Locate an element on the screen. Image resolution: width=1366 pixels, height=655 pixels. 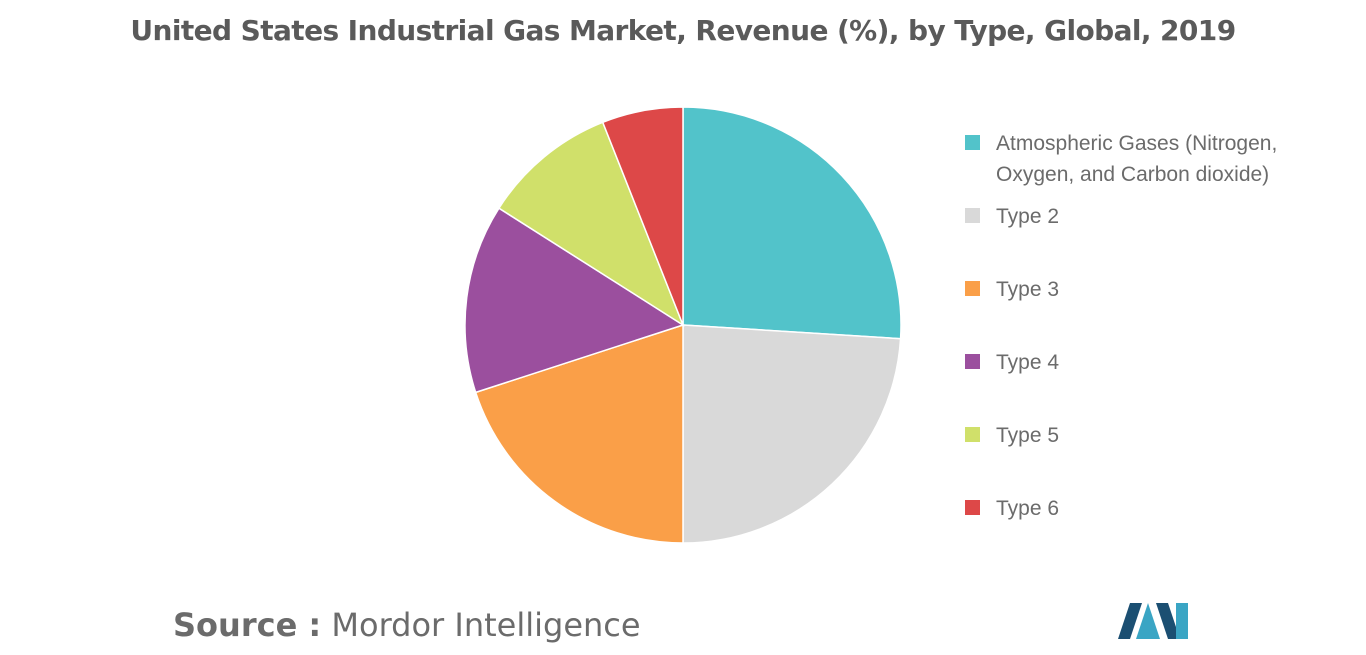
legend-label: Type 4 is located at coordinates (1028, 362).